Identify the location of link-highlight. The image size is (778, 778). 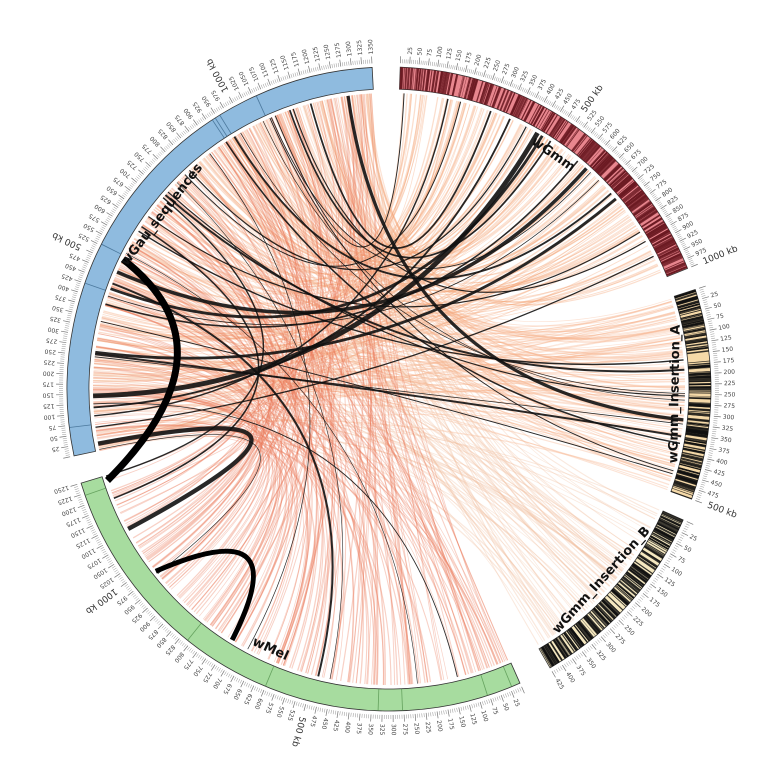
(185, 337).